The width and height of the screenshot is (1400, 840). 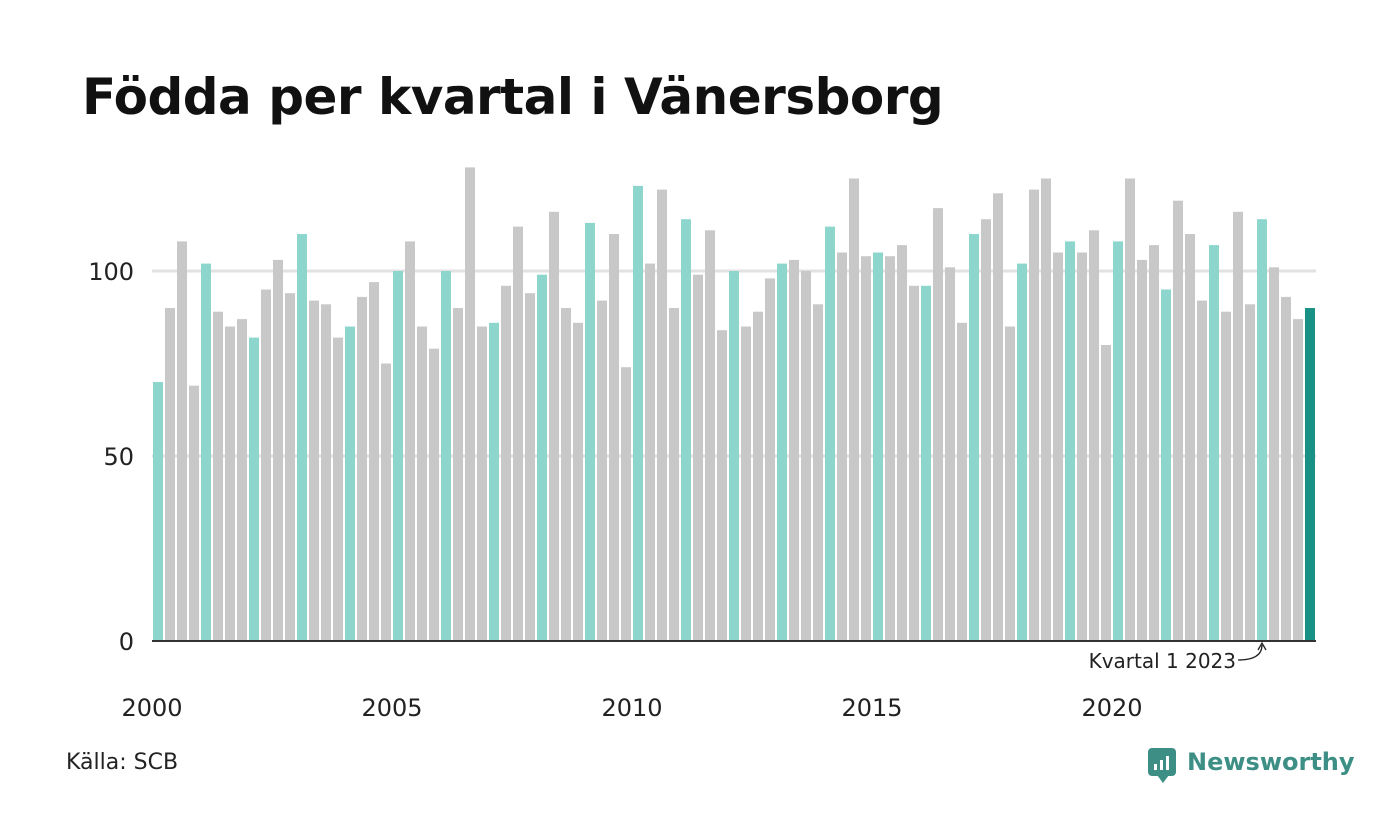 What do you see at coordinates (266, 465) in the screenshot?
I see `bar-2002-Q2` at bounding box center [266, 465].